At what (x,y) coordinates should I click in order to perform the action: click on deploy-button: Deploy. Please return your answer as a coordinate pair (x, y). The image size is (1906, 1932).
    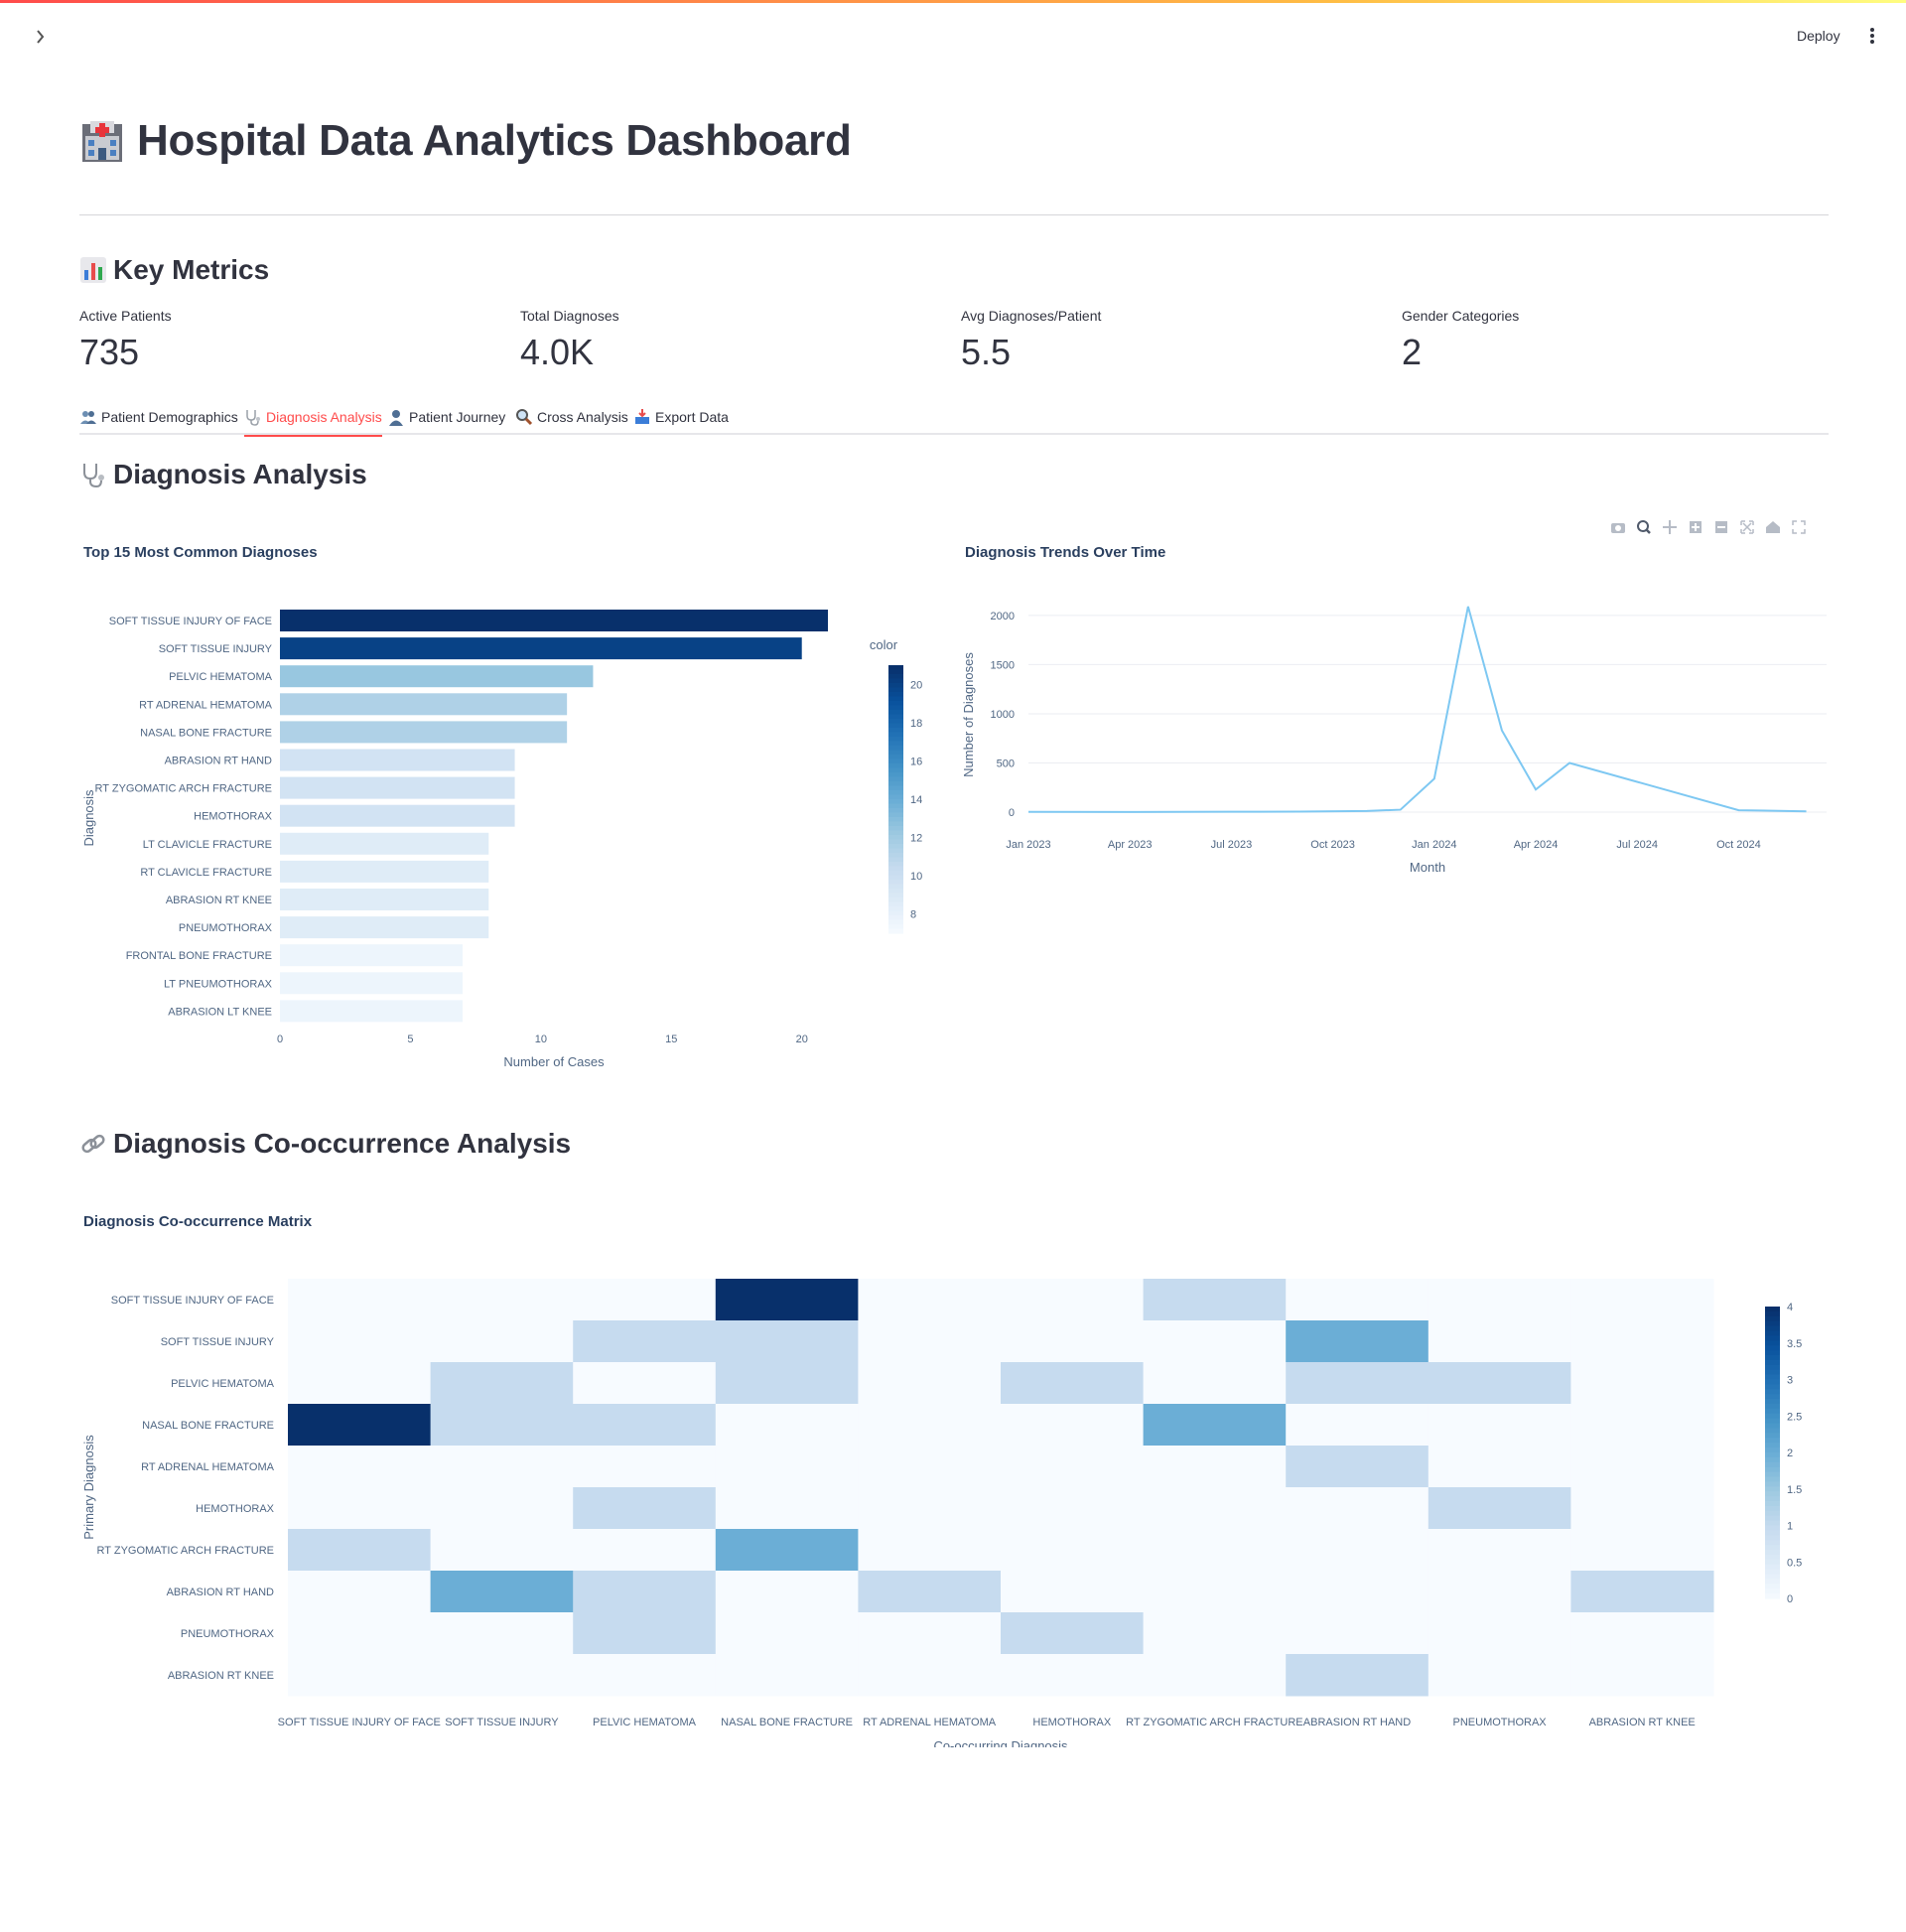
    Looking at the image, I should click on (1818, 36).